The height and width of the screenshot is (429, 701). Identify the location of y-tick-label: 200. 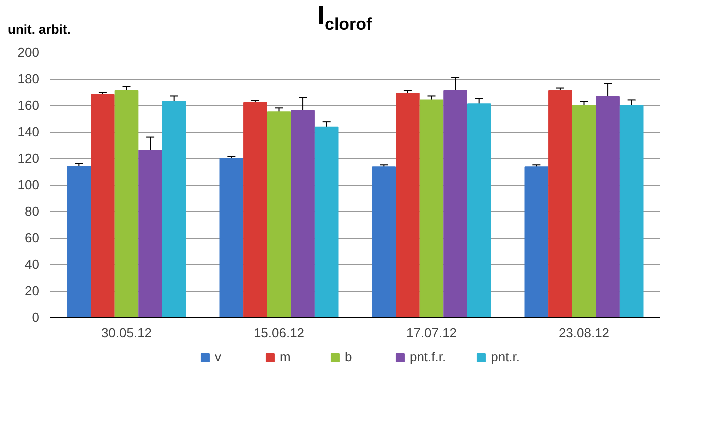
(29, 52).